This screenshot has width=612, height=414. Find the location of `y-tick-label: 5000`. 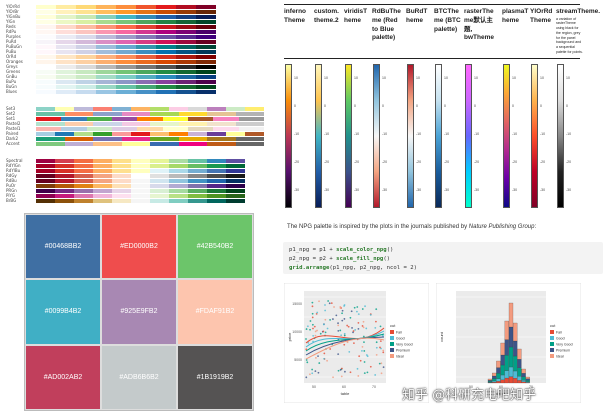

y-tick-label: 5000 is located at coordinates (298, 360).